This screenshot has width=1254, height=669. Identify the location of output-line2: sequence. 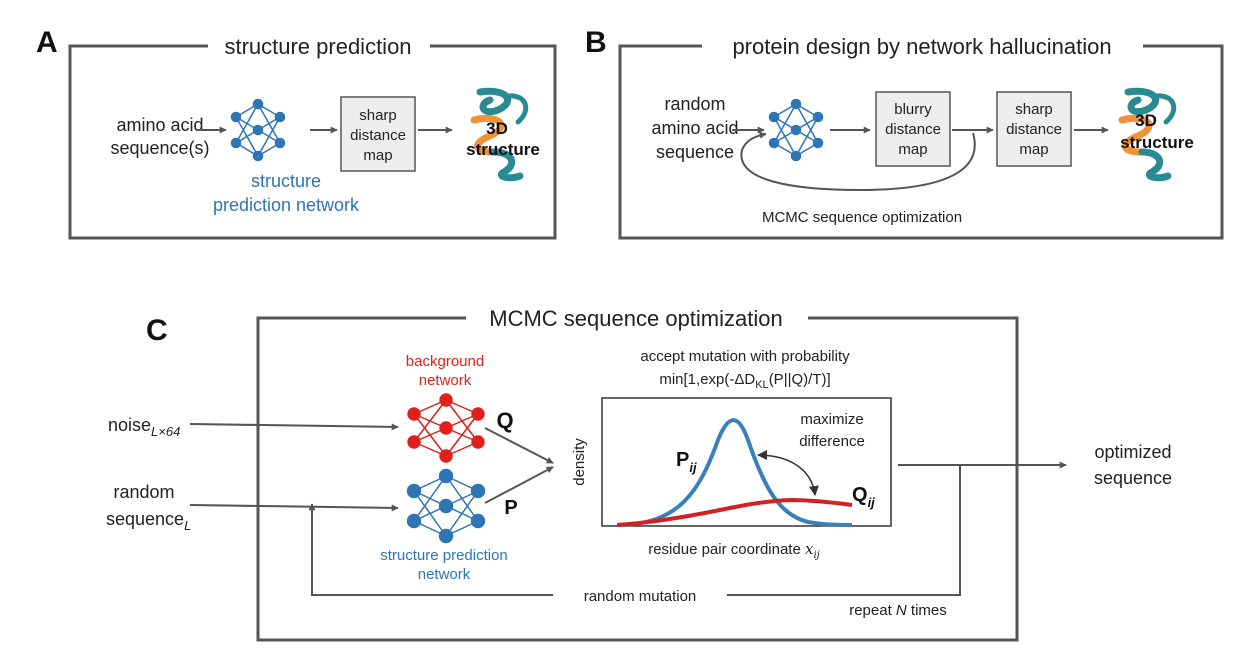
(1133, 478).